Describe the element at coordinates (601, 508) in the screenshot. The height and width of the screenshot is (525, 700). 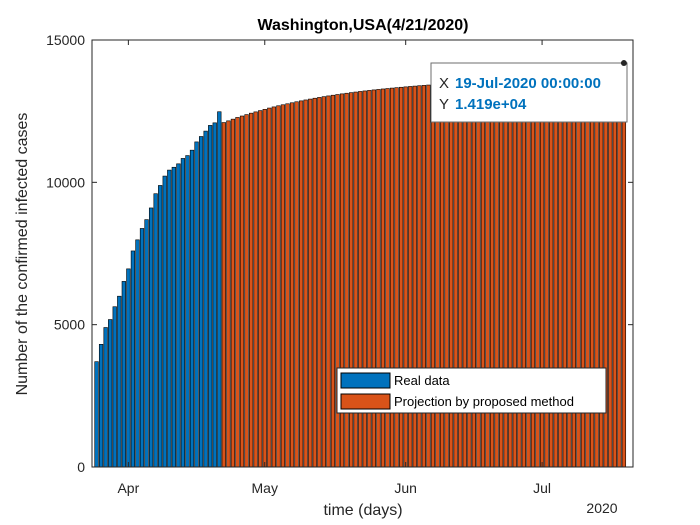
I see `x-axis-year-label: 2020` at that location.